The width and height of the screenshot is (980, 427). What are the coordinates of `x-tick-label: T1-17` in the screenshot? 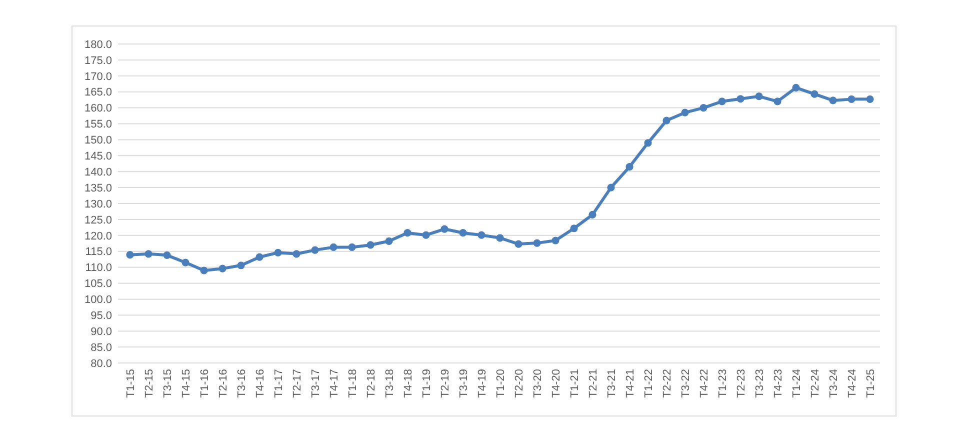 It's located at (279, 383).